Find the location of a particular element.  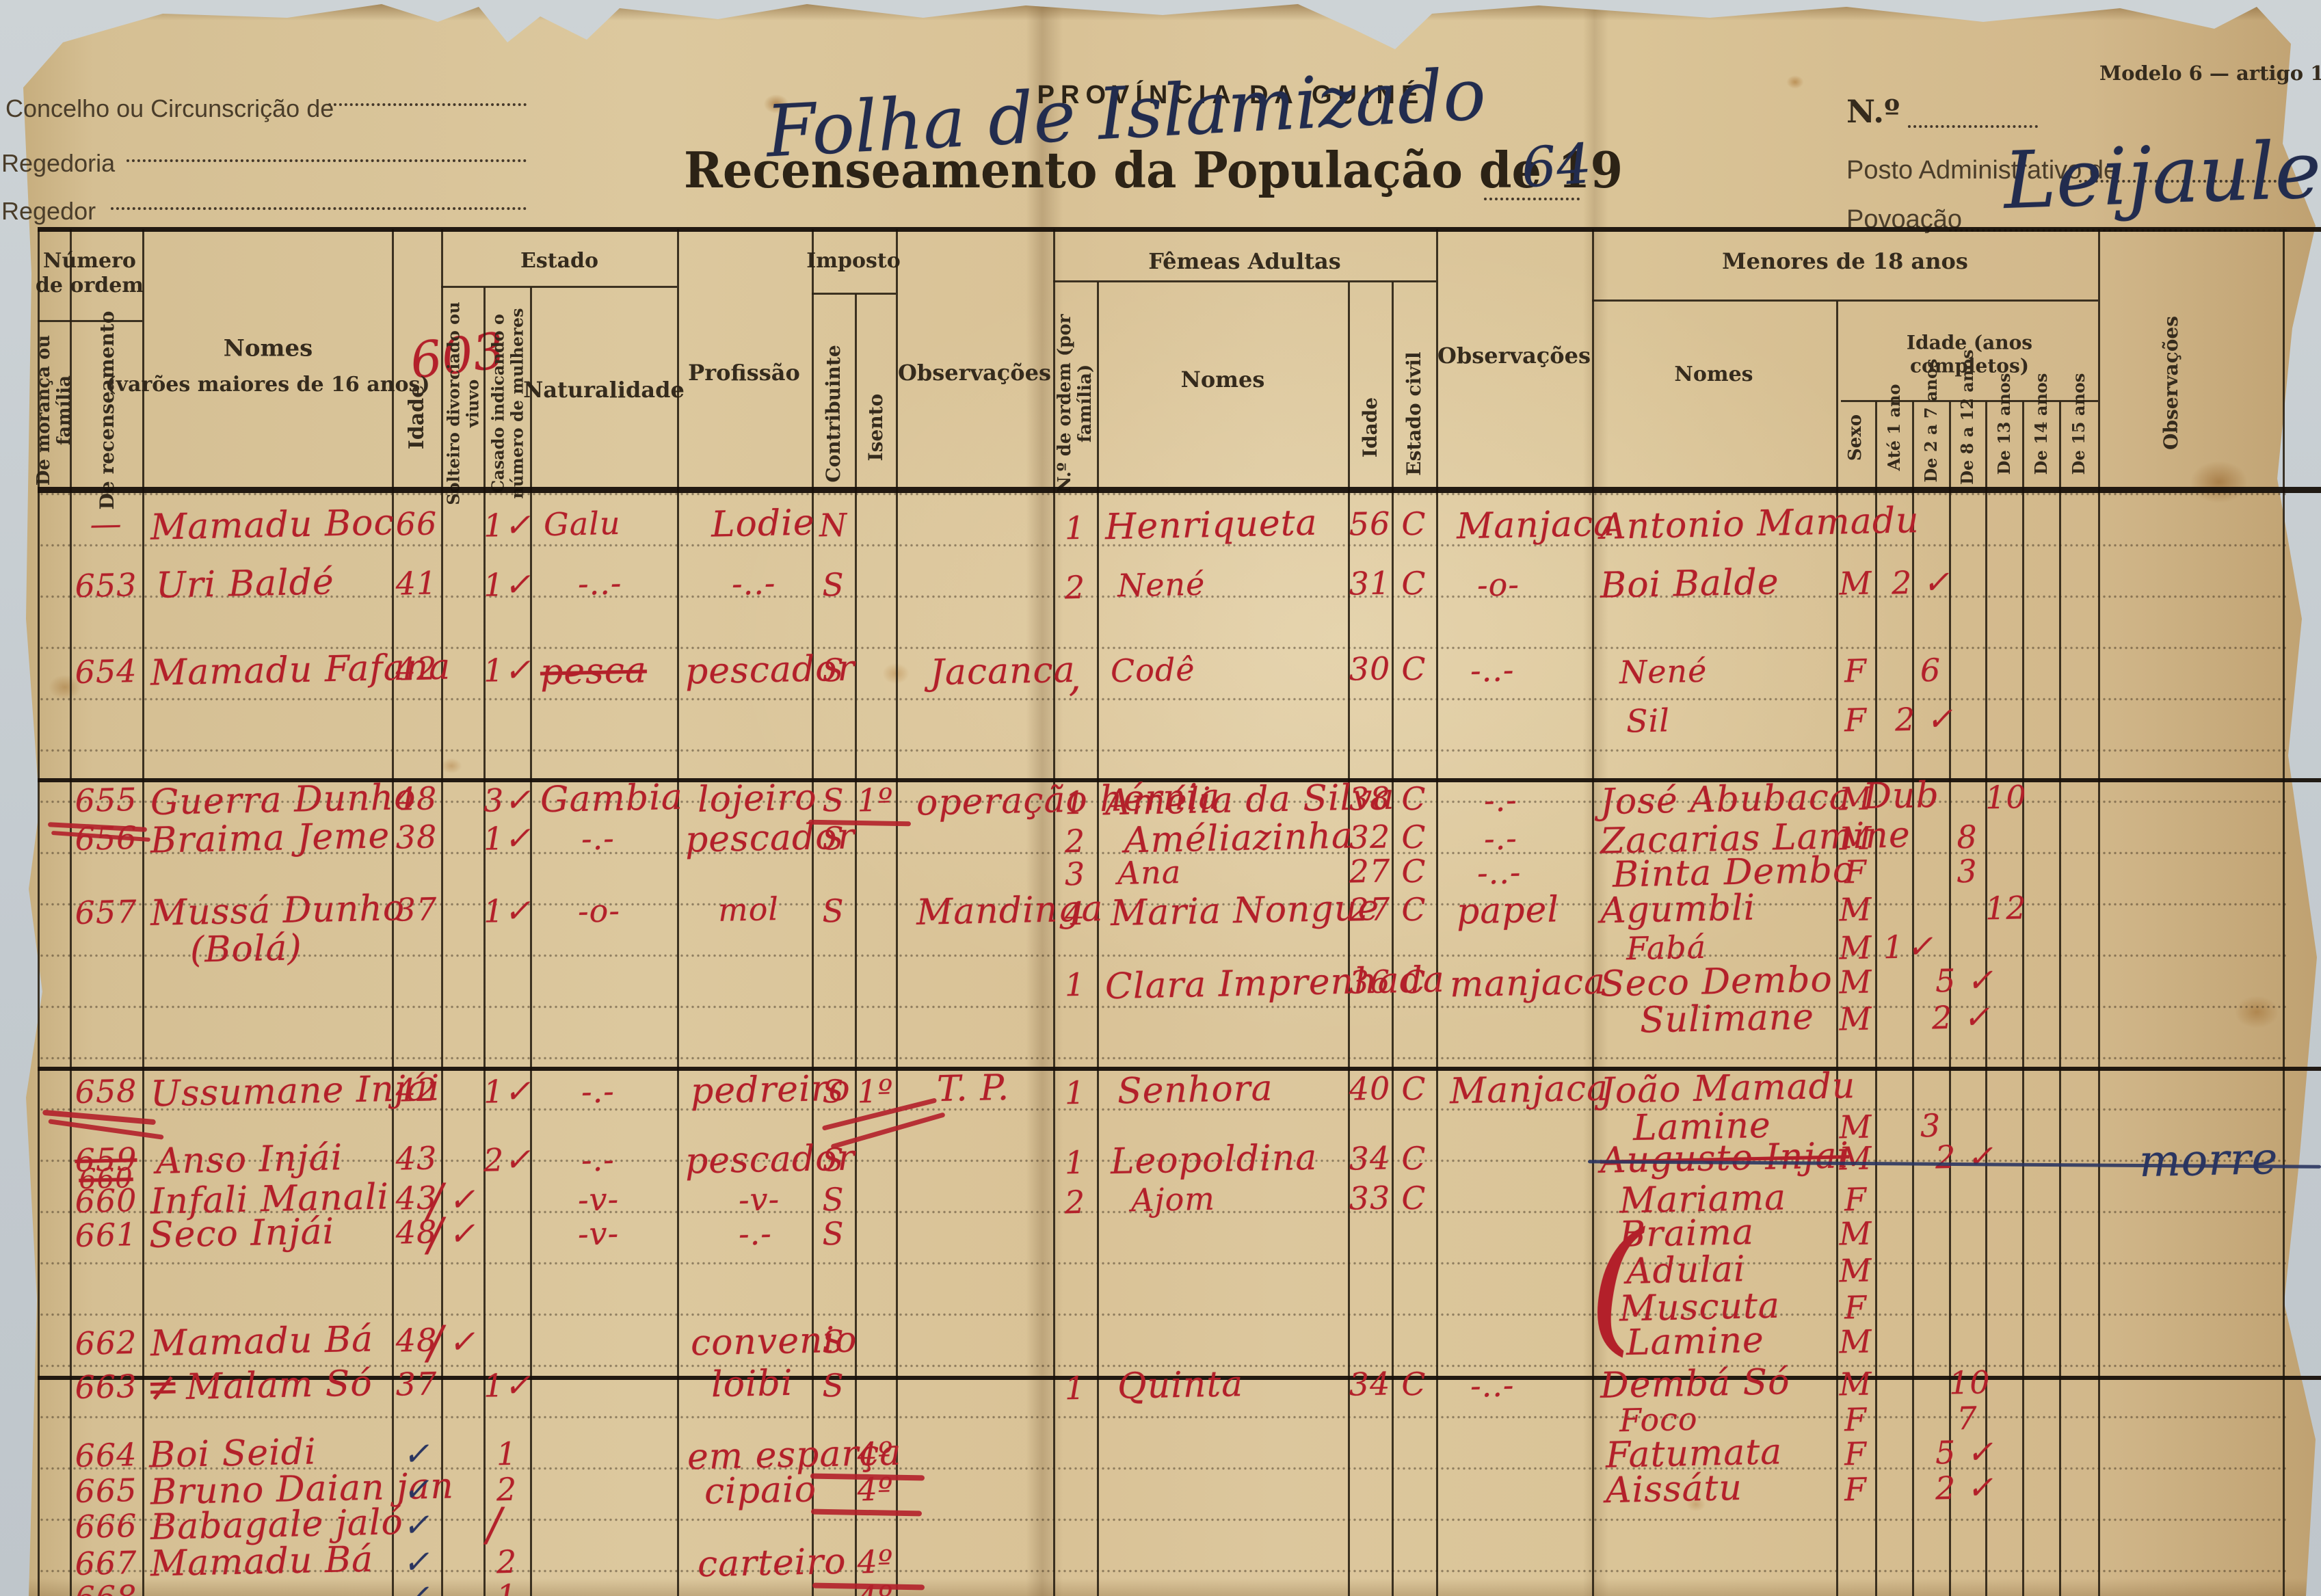

handwritten-entry: morre is located at coordinates (2208, 1161).